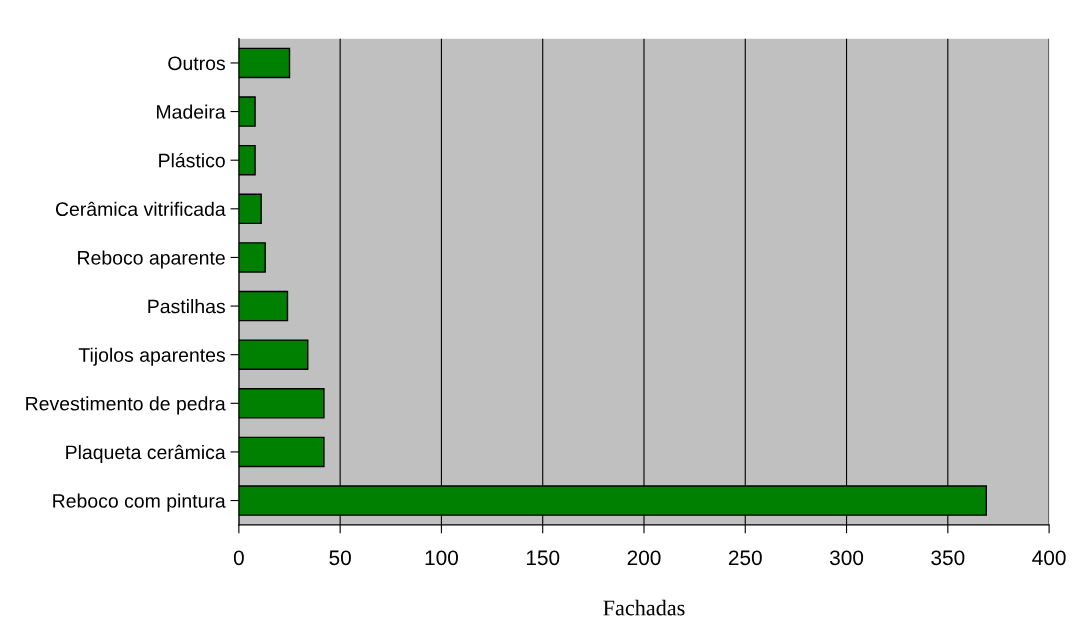 Image resolution: width=1076 pixels, height=644 pixels. Describe the element at coordinates (543, 558) in the screenshot. I see `x-tick-label: 150` at that location.